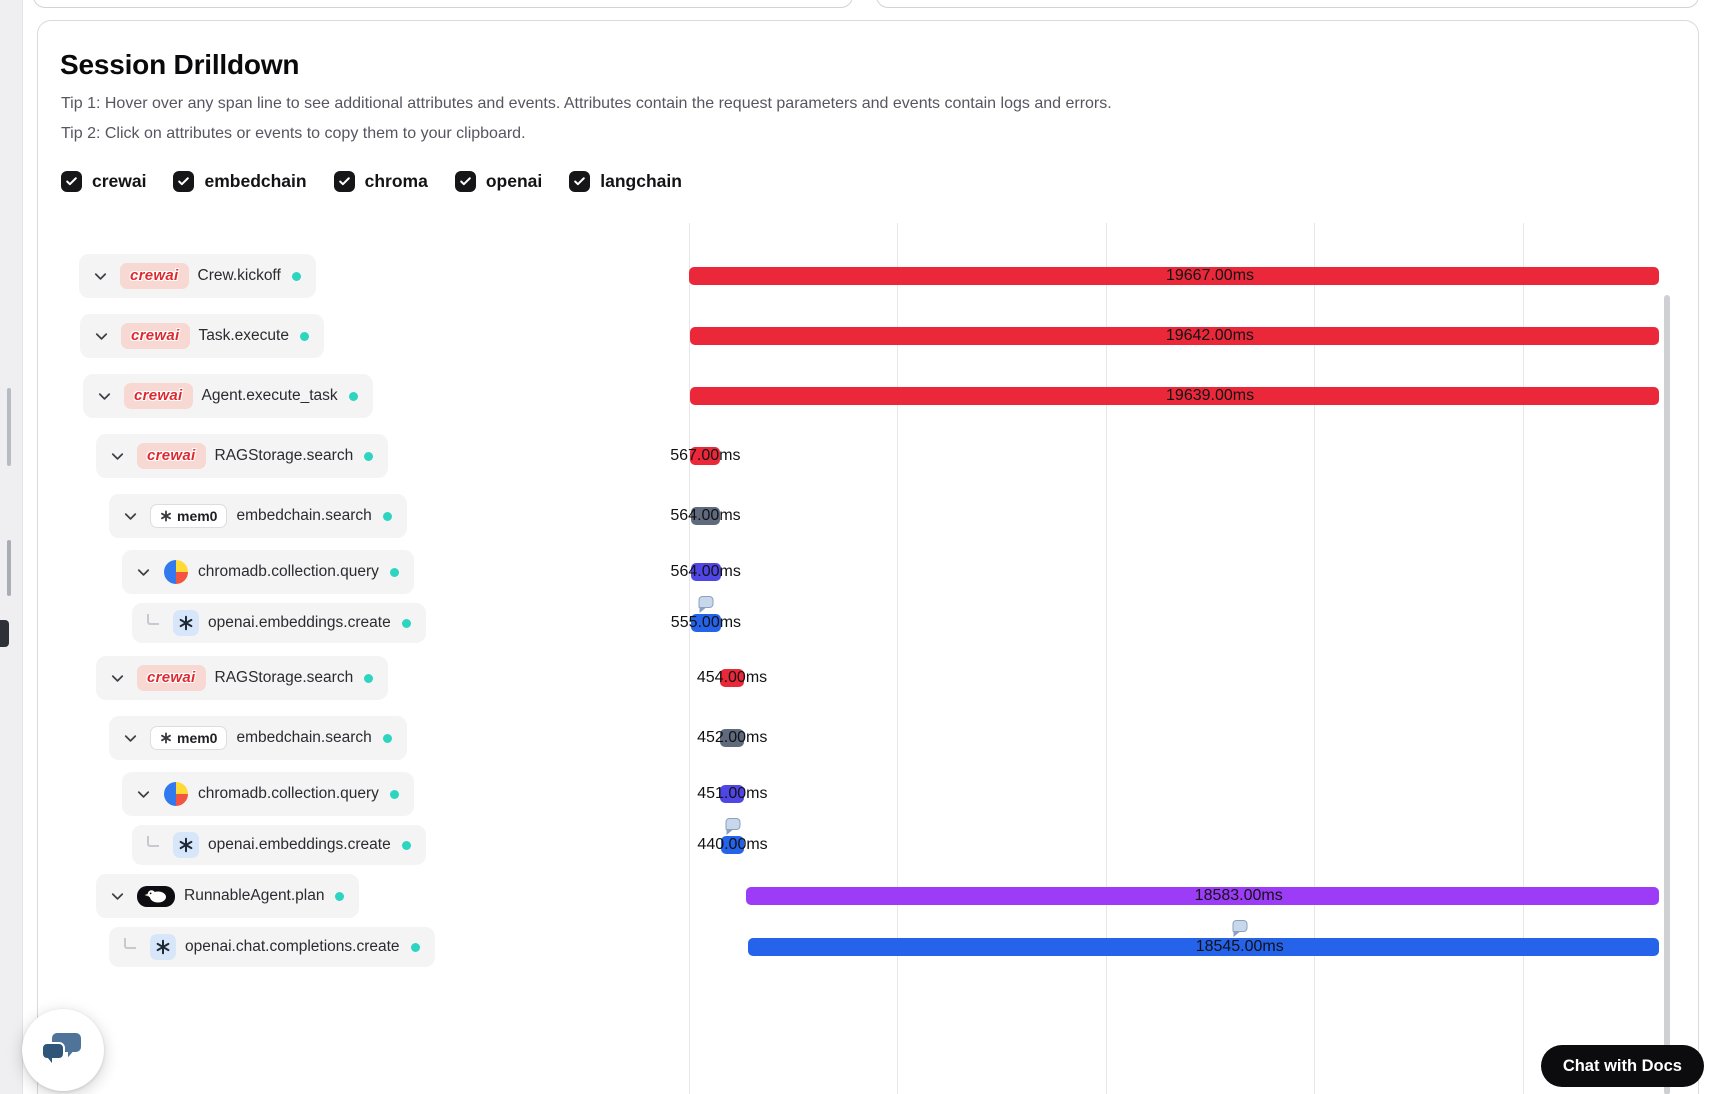 Image resolution: width=1725 pixels, height=1094 pixels. What do you see at coordinates (239, 275) in the screenshot?
I see `span-name: Crew.kickoff` at bounding box center [239, 275].